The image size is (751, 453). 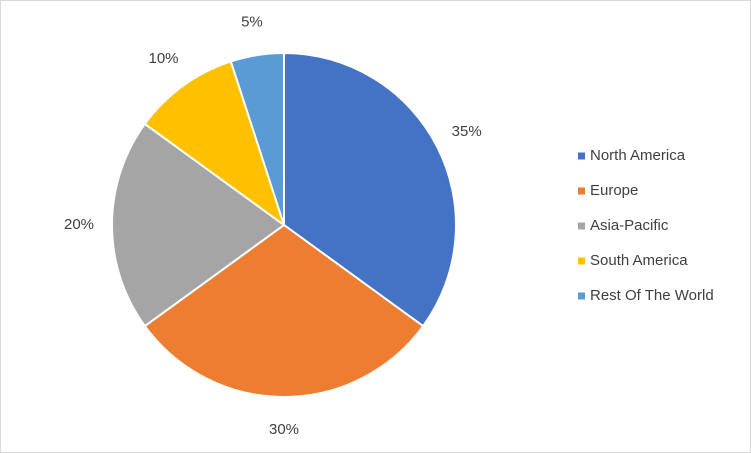 What do you see at coordinates (652, 295) in the screenshot?
I see `legend-label: Rest Of The World` at bounding box center [652, 295].